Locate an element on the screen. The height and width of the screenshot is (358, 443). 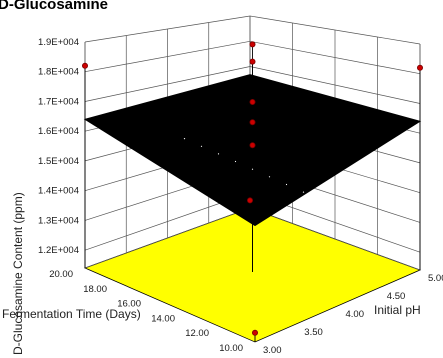
x-tick-label: 18.00 is located at coordinates (95, 289).